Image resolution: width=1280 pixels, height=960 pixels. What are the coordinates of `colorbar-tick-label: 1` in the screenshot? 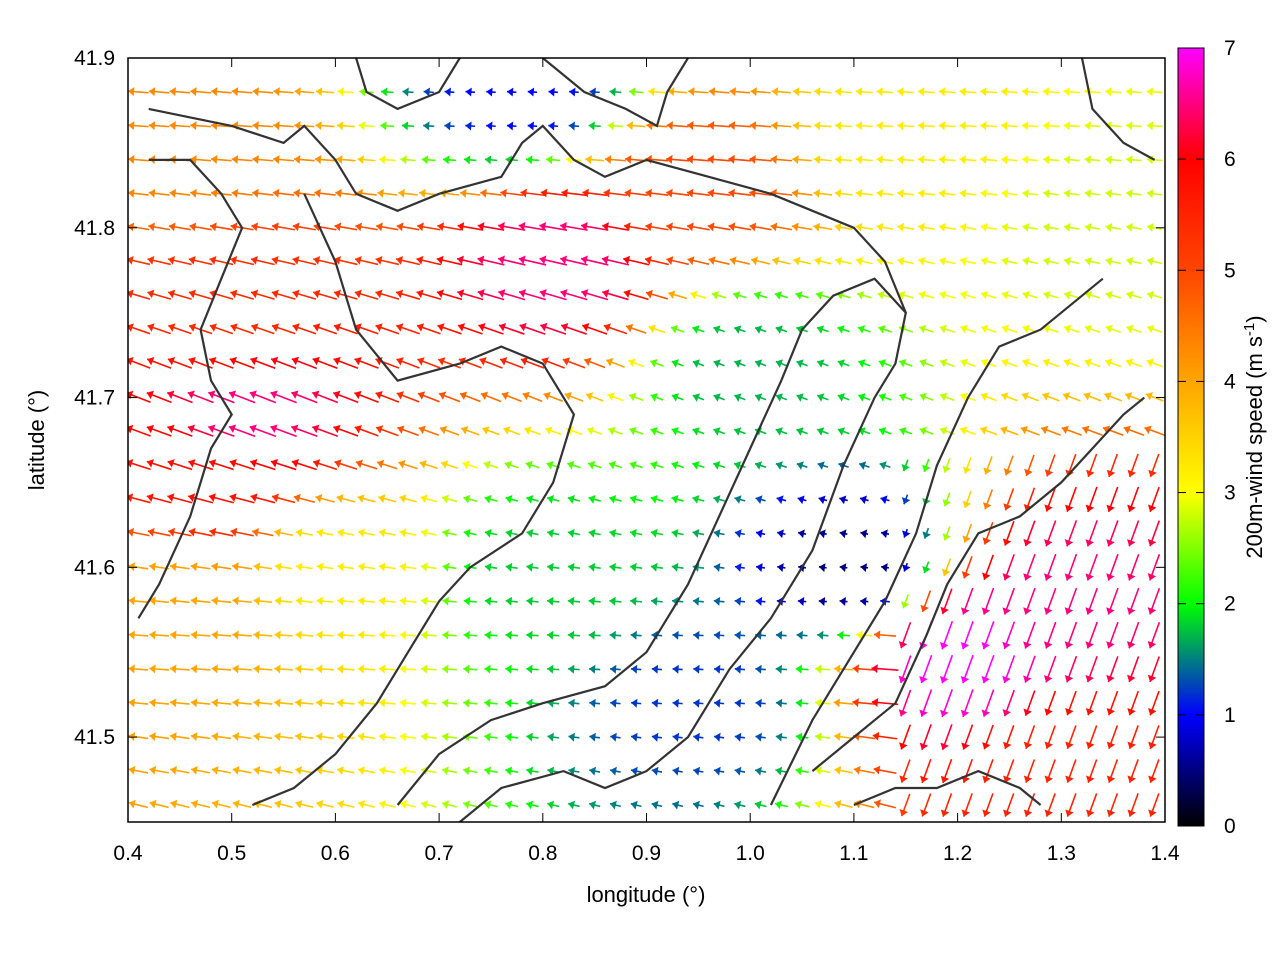 It's located at (1230, 715).